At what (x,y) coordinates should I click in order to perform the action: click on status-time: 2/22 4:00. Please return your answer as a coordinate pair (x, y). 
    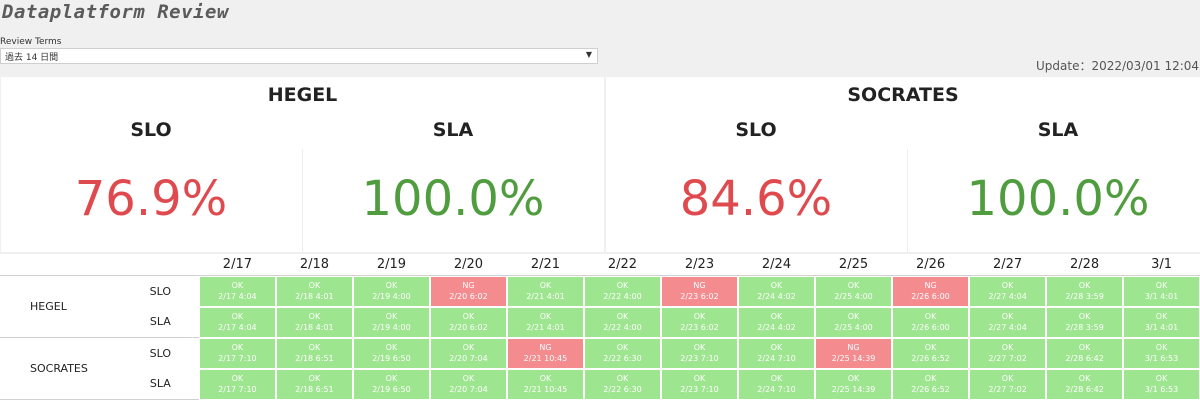
    Looking at the image, I should click on (622, 327).